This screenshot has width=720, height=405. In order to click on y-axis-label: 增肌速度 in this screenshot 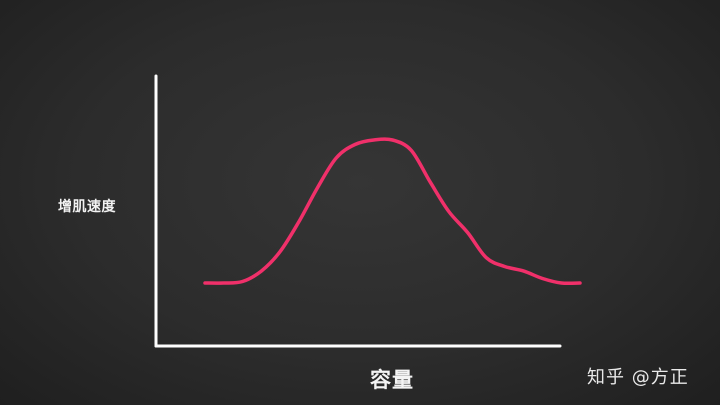, I will do `click(87, 207)`.